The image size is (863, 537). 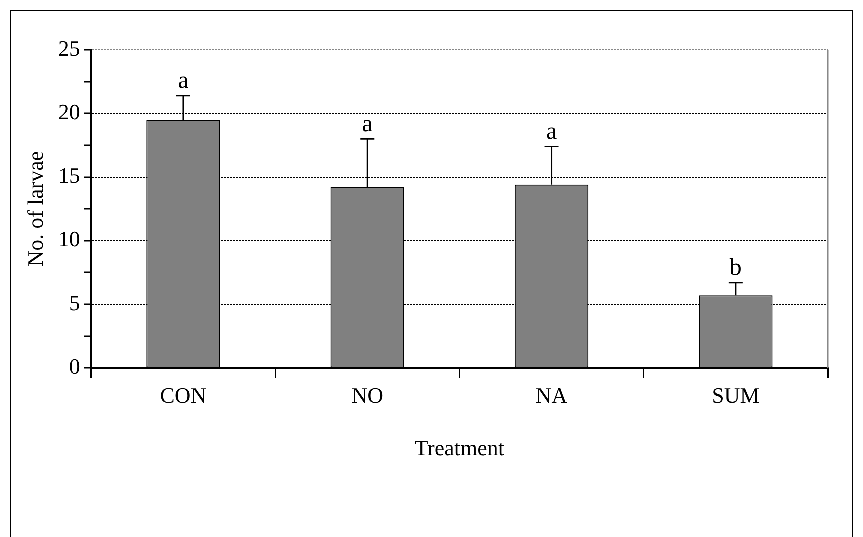 What do you see at coordinates (69, 111) in the screenshot?
I see `y-tick-label: 20` at bounding box center [69, 111].